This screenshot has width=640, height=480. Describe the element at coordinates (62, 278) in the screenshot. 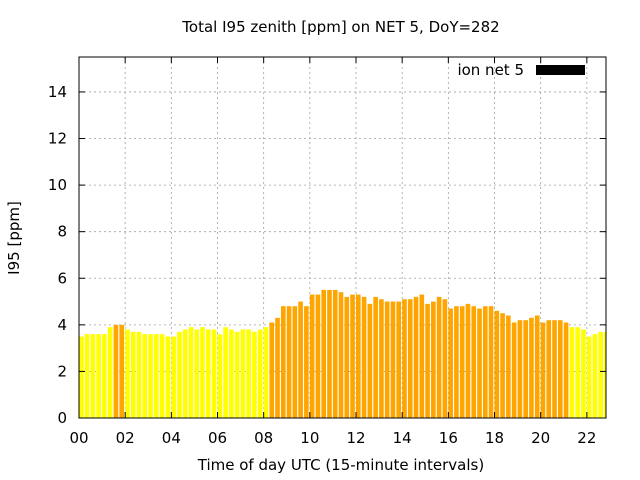

I see `y-tick-label: 6` at that location.